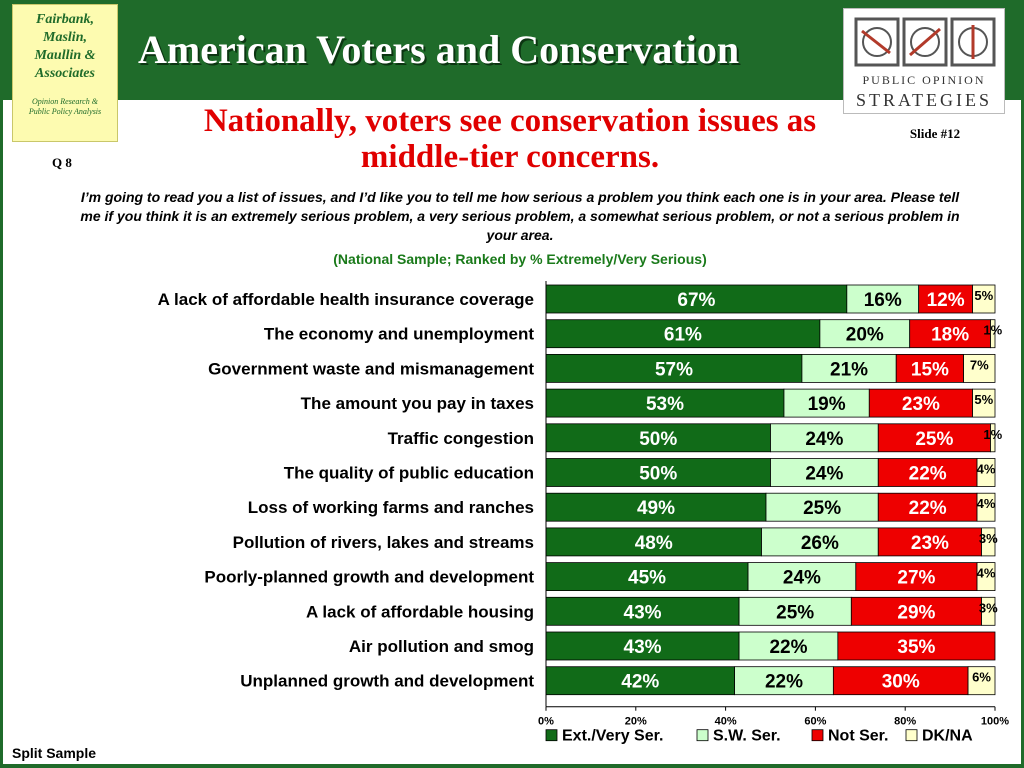 The width and height of the screenshot is (1024, 768). I want to click on data-label: 27%, so click(916, 578).